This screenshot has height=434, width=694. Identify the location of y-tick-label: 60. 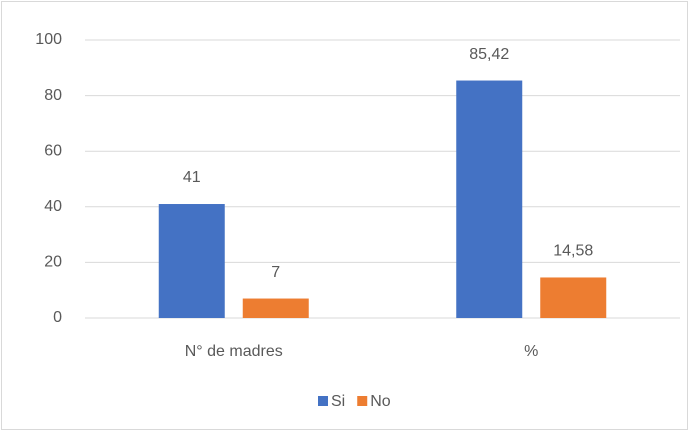
(53, 150).